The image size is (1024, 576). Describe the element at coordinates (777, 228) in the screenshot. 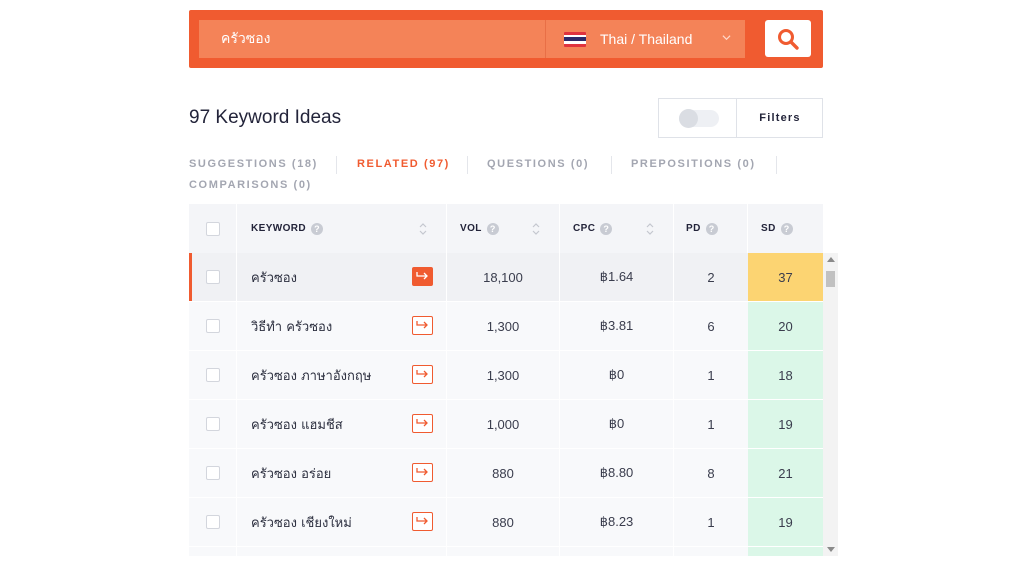

I see `column-header-sd: SD ?` at that location.